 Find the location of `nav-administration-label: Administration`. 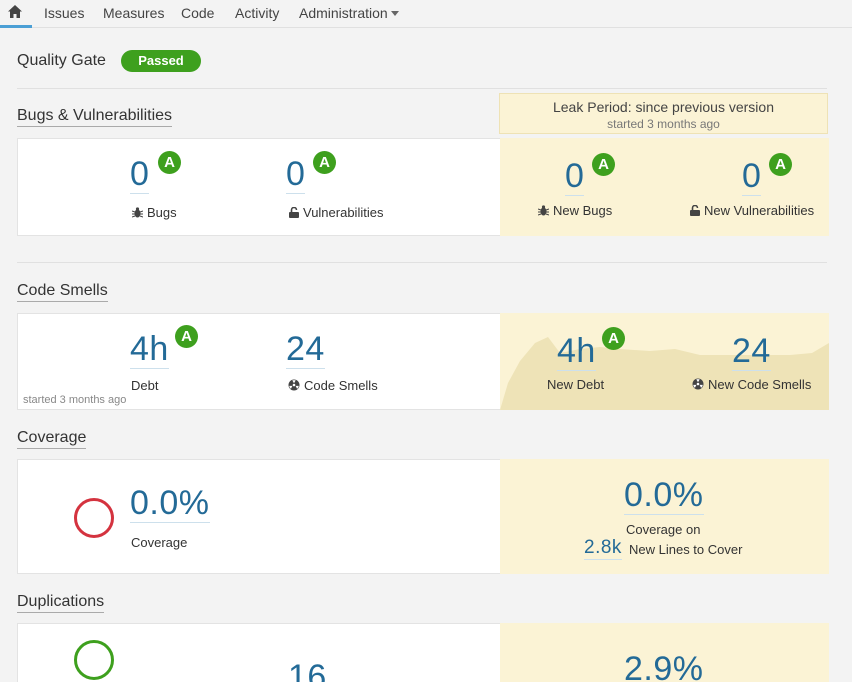

nav-administration-label: Administration is located at coordinates (343, 13).